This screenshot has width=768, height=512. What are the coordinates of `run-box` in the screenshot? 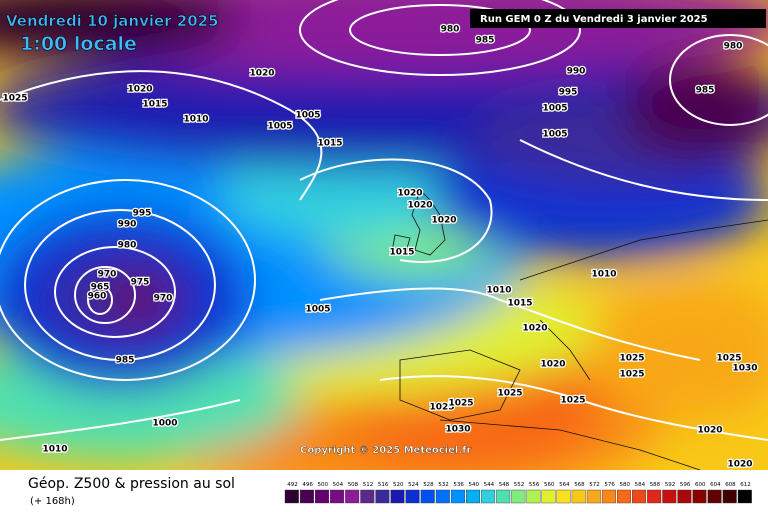 It's located at (618, 18).